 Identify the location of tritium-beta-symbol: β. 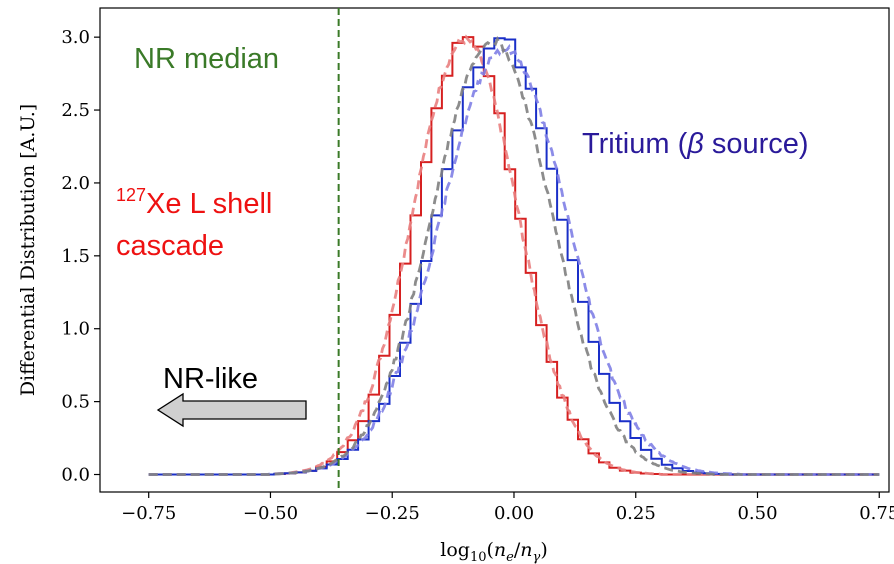
(695, 144).